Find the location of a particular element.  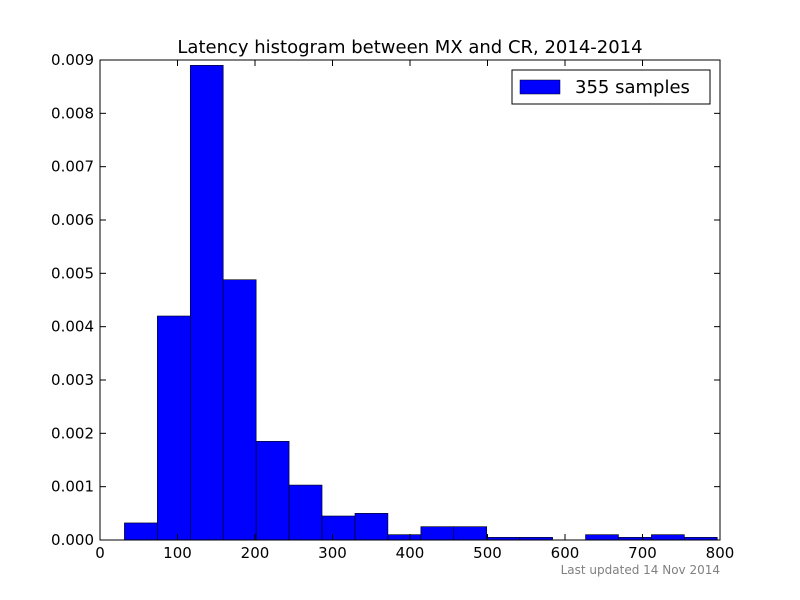

y-tick-label: 0.001 is located at coordinates (72, 487).